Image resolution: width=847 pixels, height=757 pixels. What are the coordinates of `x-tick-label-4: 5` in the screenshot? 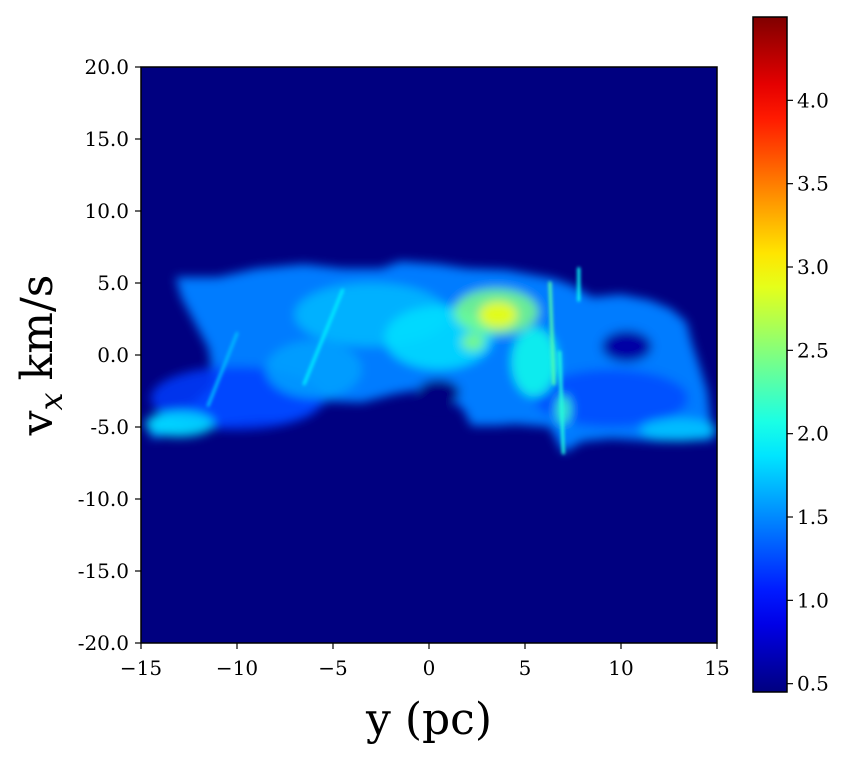 It's located at (525, 668).